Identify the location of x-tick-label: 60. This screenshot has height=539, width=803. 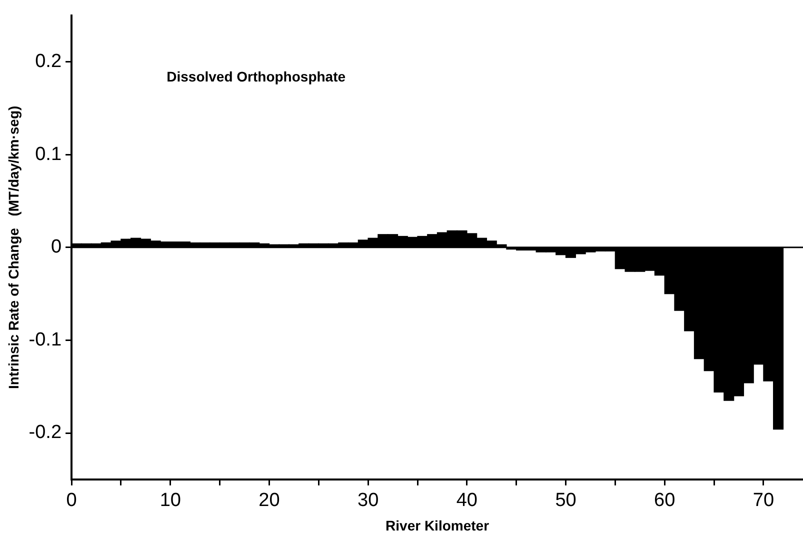
(665, 501).